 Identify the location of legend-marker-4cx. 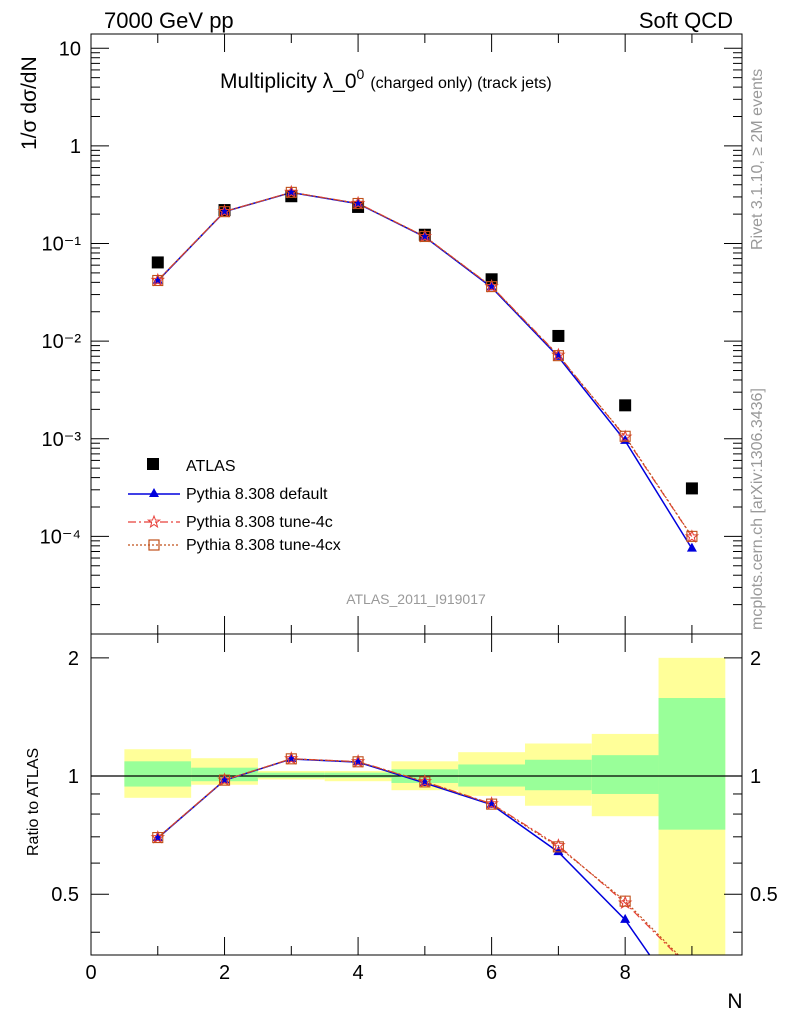
(154, 545).